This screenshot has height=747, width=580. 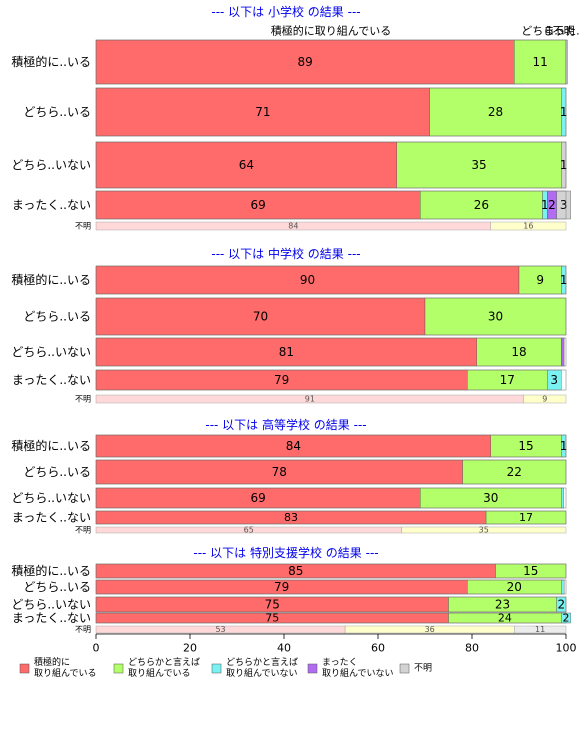 What do you see at coordinates (51, 570) in the screenshot?
I see `row-label-3-0: 積極的に..いる` at bounding box center [51, 570].